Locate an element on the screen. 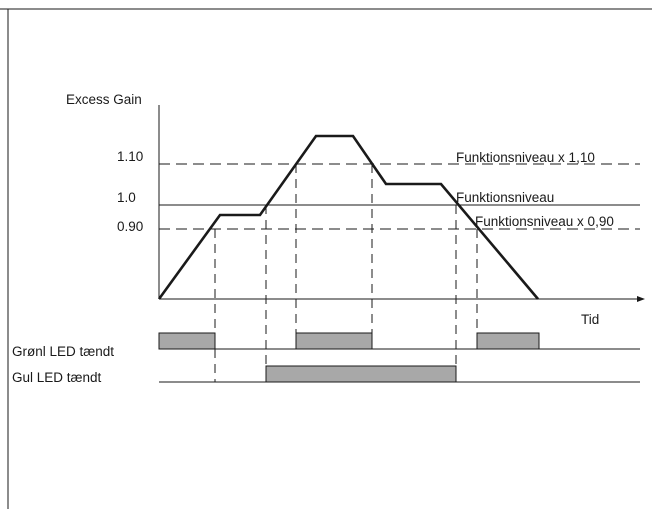 This screenshot has height=514, width=652. x-axis-arrow is located at coordinates (641, 299).